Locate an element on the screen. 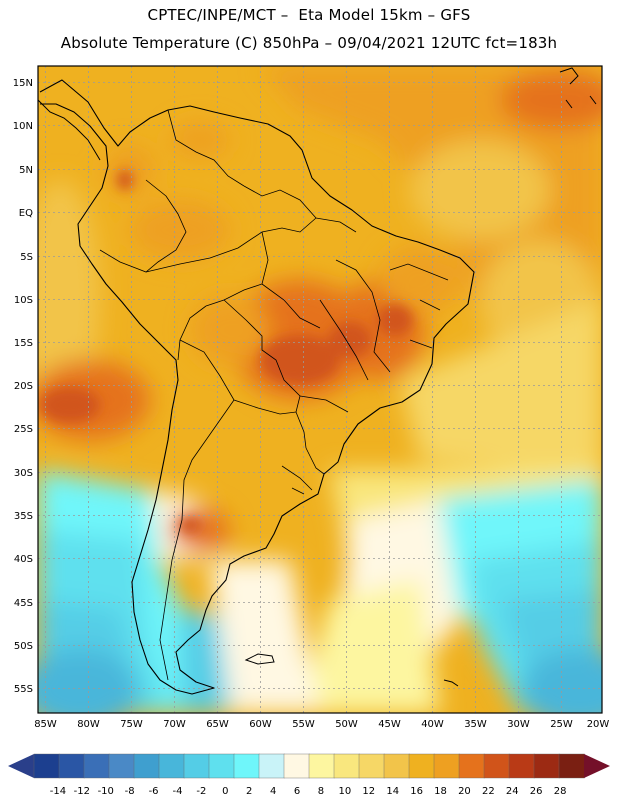 The height and width of the screenshot is (800, 618). colorbar-label: 14 is located at coordinates (392, 791).